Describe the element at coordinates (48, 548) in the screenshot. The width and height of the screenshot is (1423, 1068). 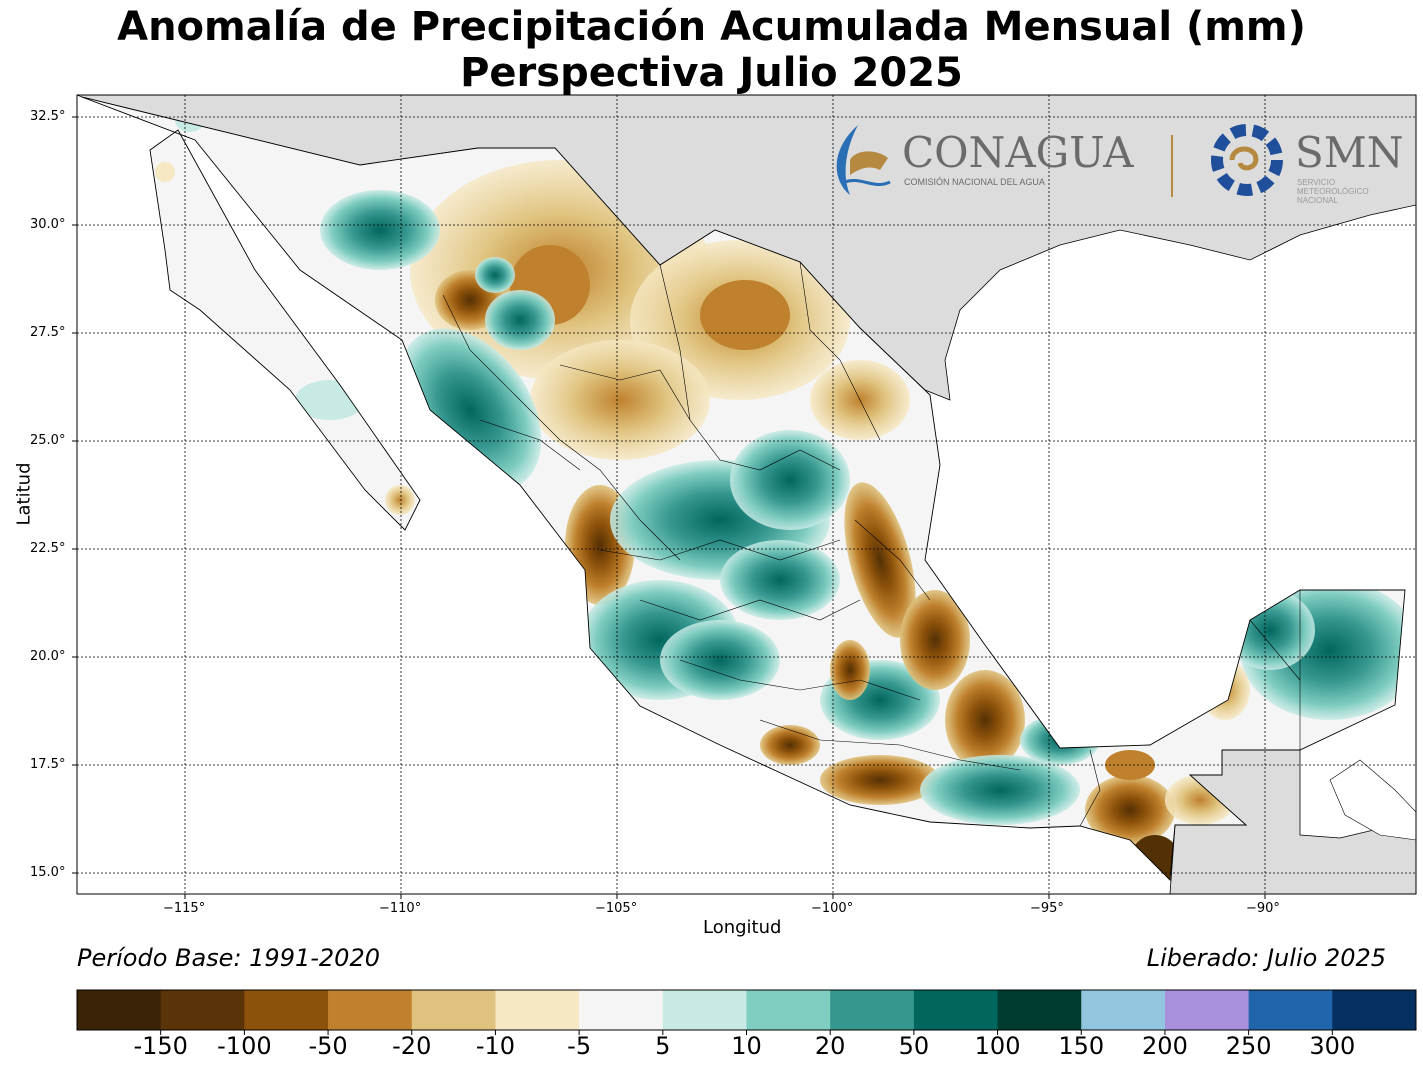
I see `lat-tick-label: 22.5°` at that location.